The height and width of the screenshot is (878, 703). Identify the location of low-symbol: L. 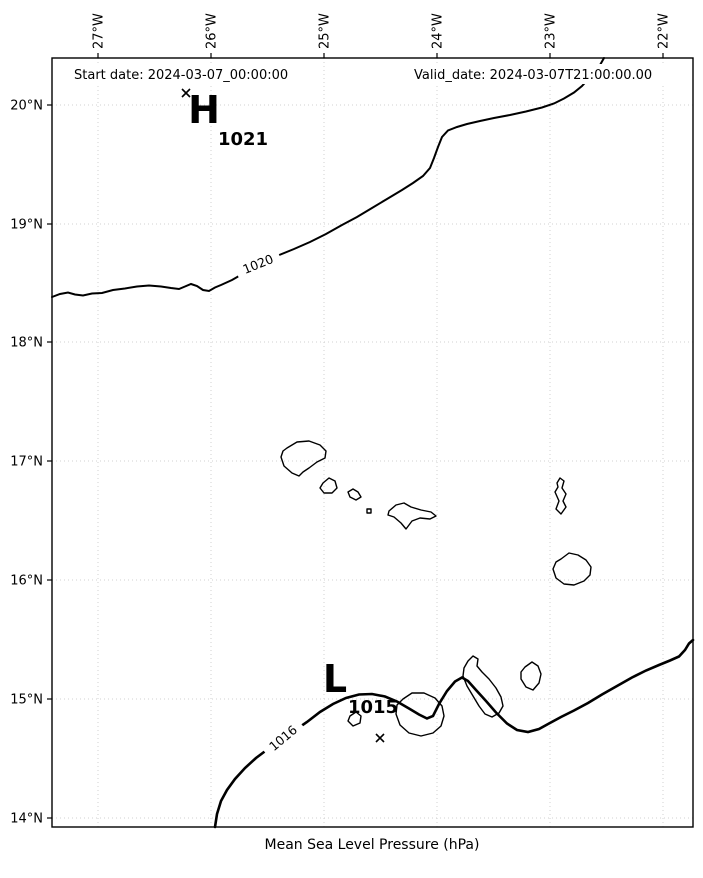
(335, 679).